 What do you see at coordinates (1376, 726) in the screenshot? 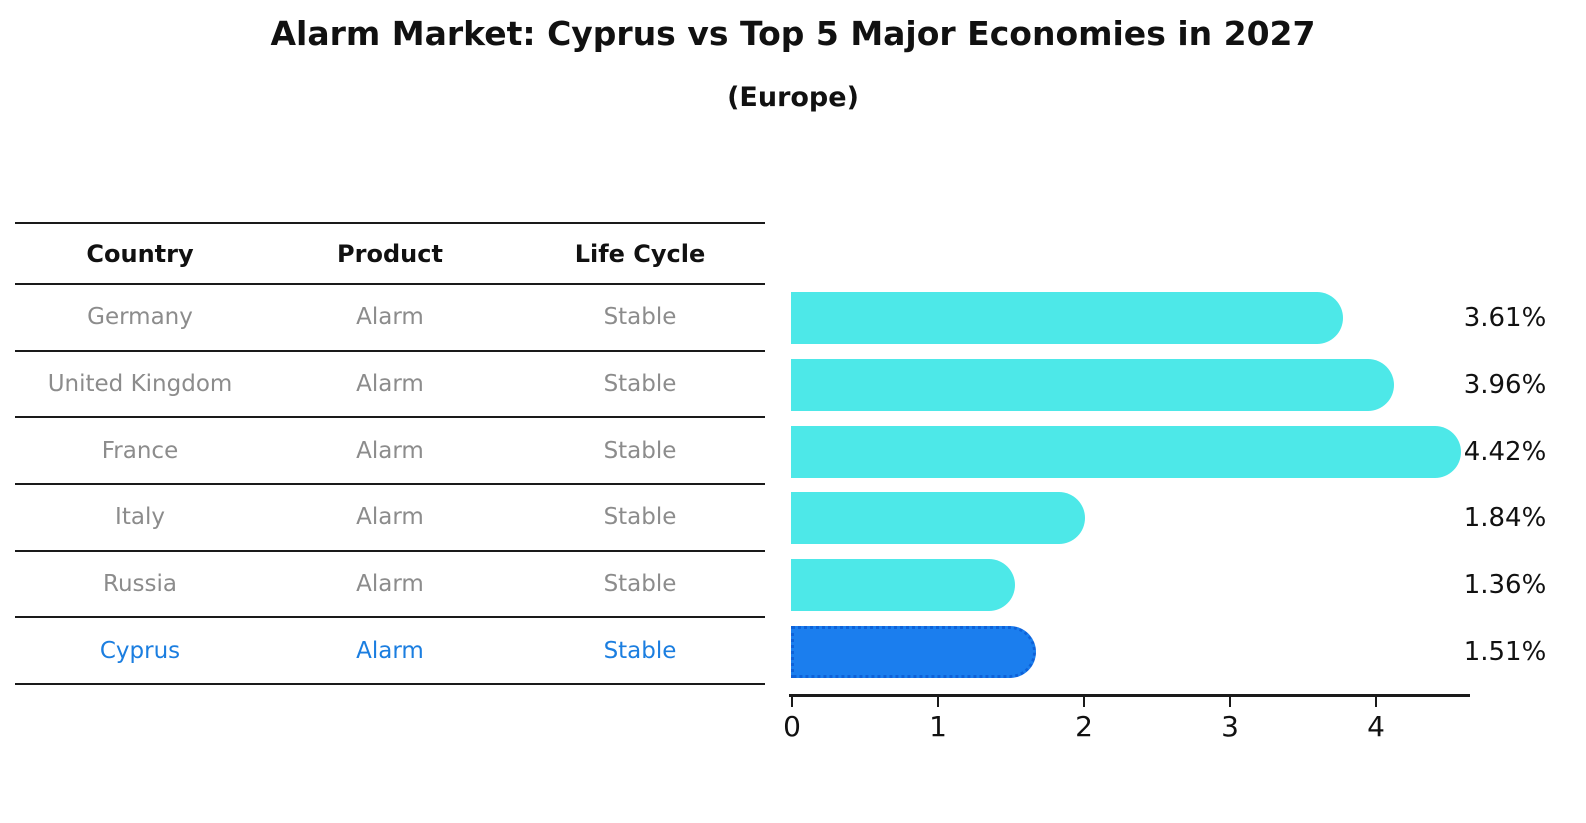
I see `x-tick-label: 4` at bounding box center [1376, 726].